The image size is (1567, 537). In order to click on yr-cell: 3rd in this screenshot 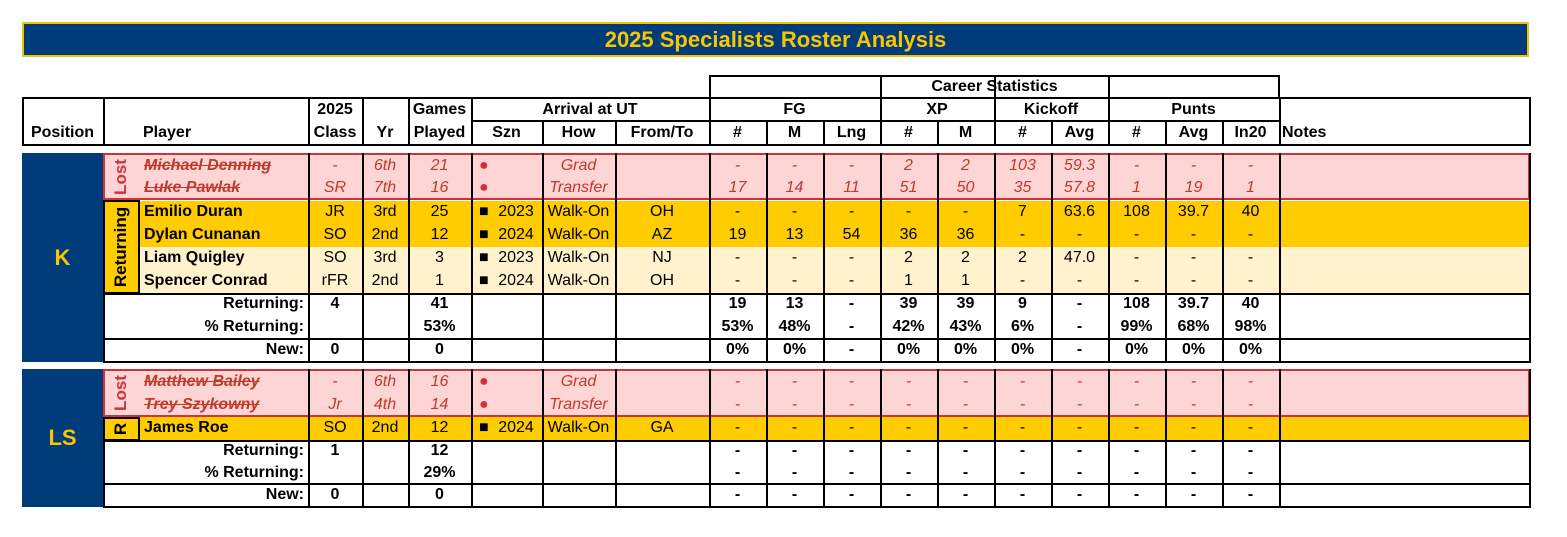, I will do `click(385, 211)`.